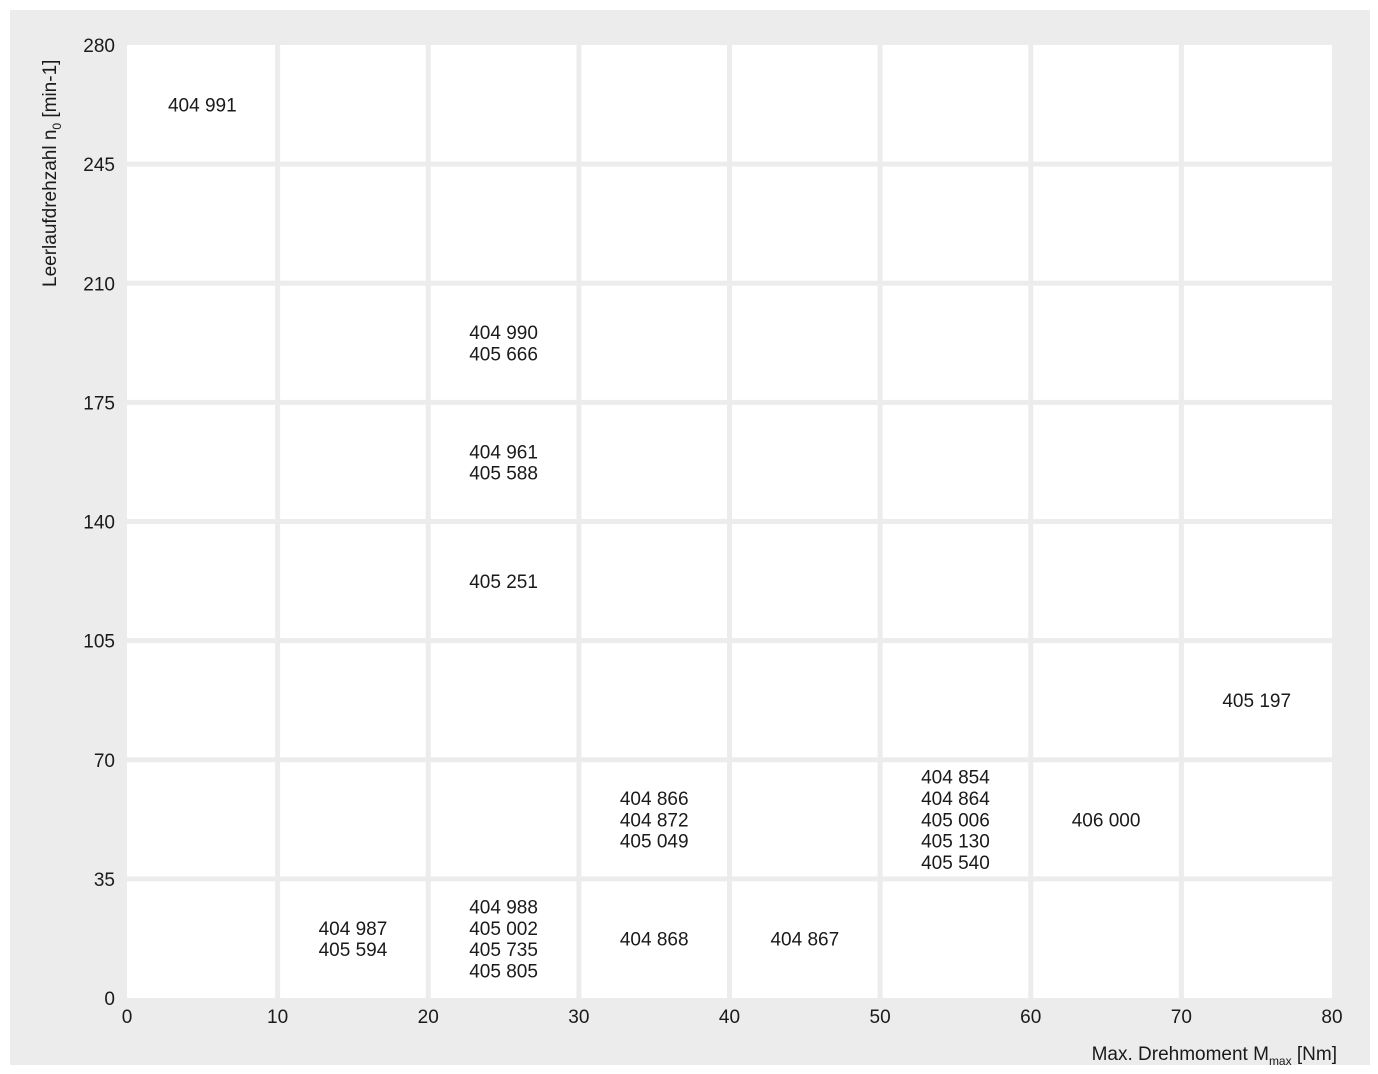 The image size is (1378, 1074). Describe the element at coordinates (880, 1017) in the screenshot. I see `x-tick-label: 50` at that location.